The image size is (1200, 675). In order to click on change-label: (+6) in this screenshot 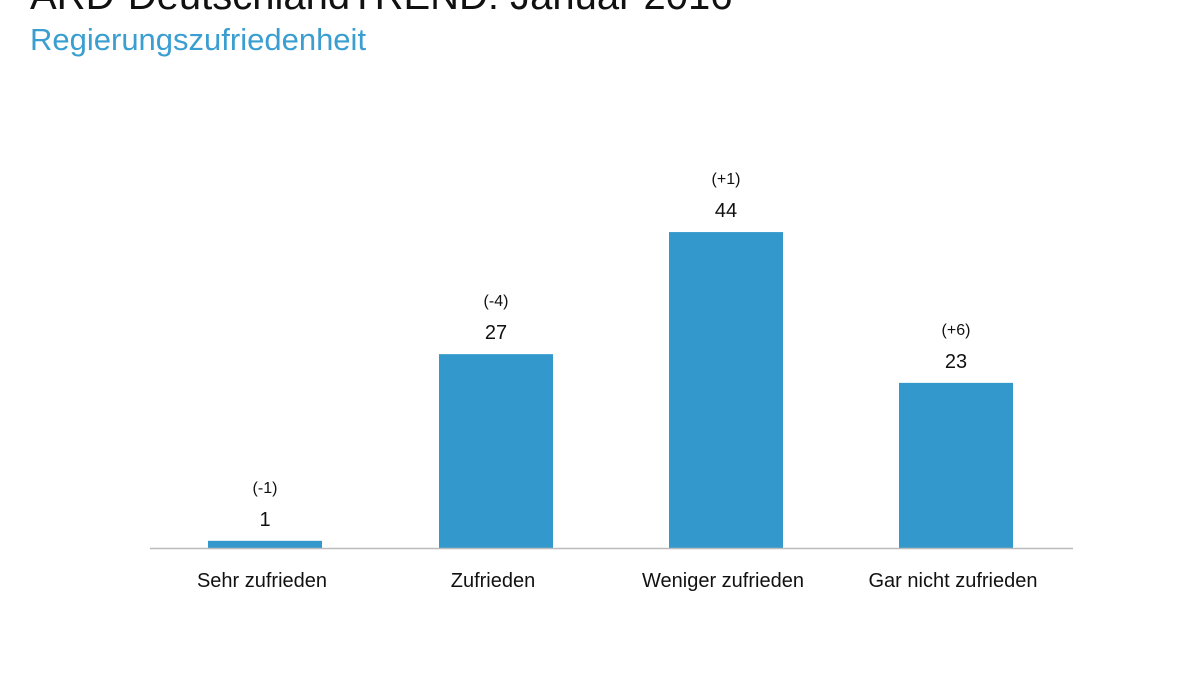, I will do `click(956, 330)`.